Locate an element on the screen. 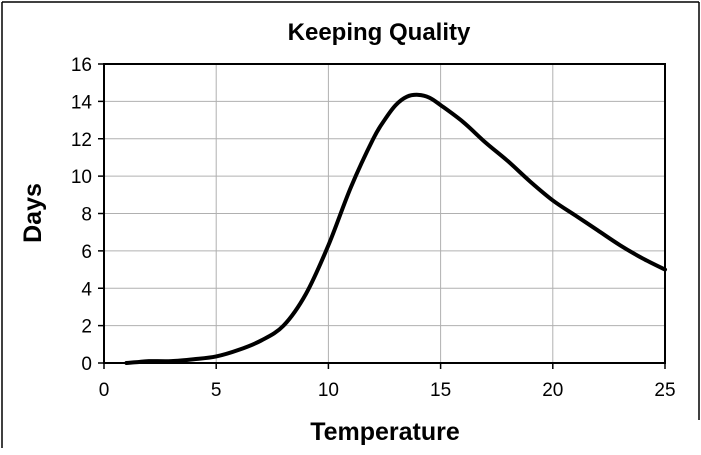 Image resolution: width=701 pixels, height=455 pixels. y-tick-label: 8 is located at coordinates (86, 215).